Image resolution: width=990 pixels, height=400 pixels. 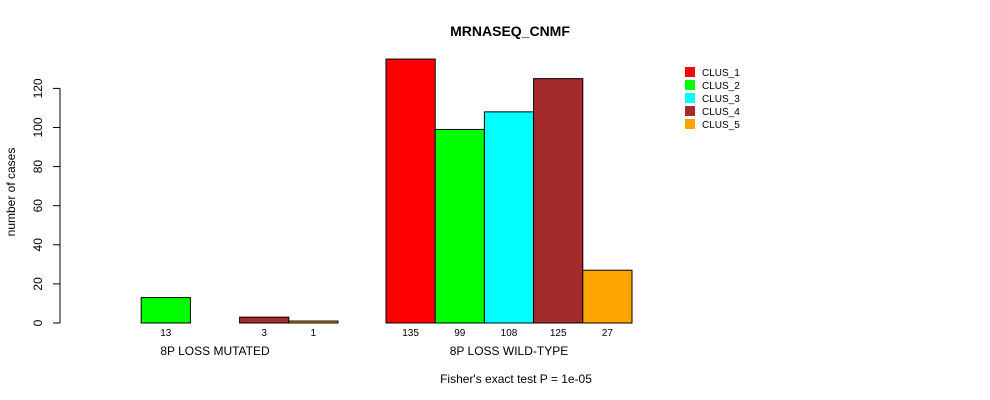 I want to click on legend-label: CLUS_3, so click(x=721, y=99).